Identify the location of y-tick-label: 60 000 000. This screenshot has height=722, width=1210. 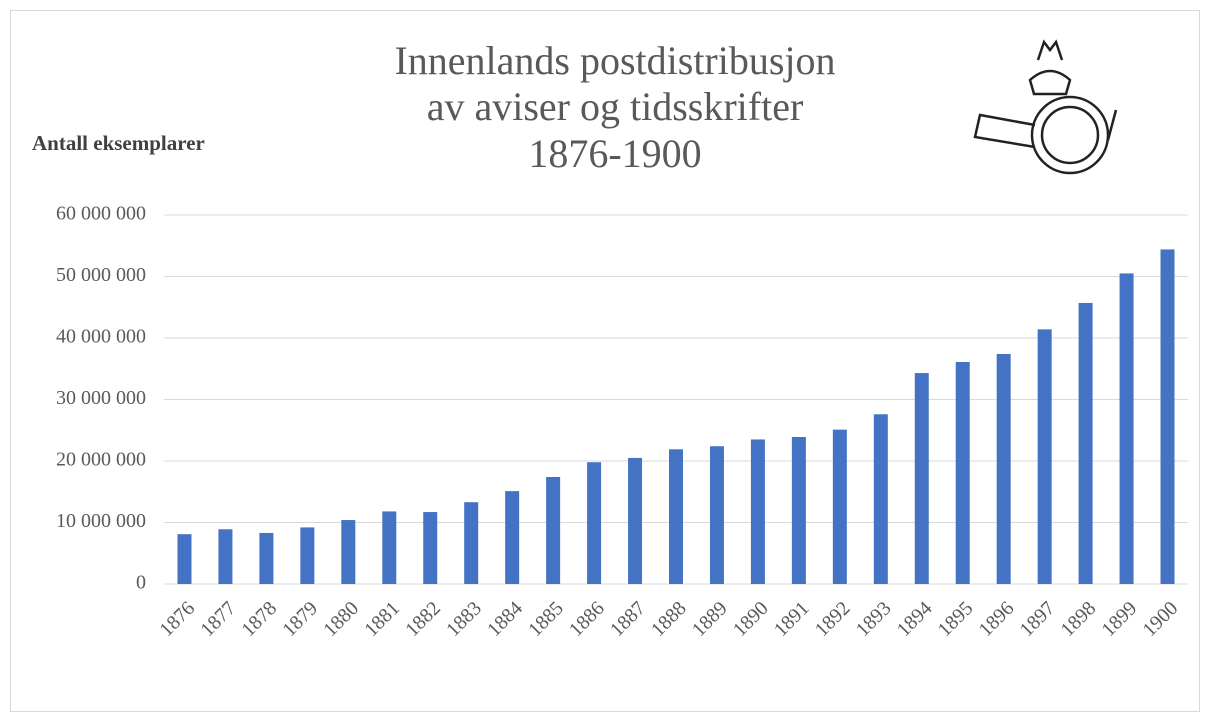
(101, 214).